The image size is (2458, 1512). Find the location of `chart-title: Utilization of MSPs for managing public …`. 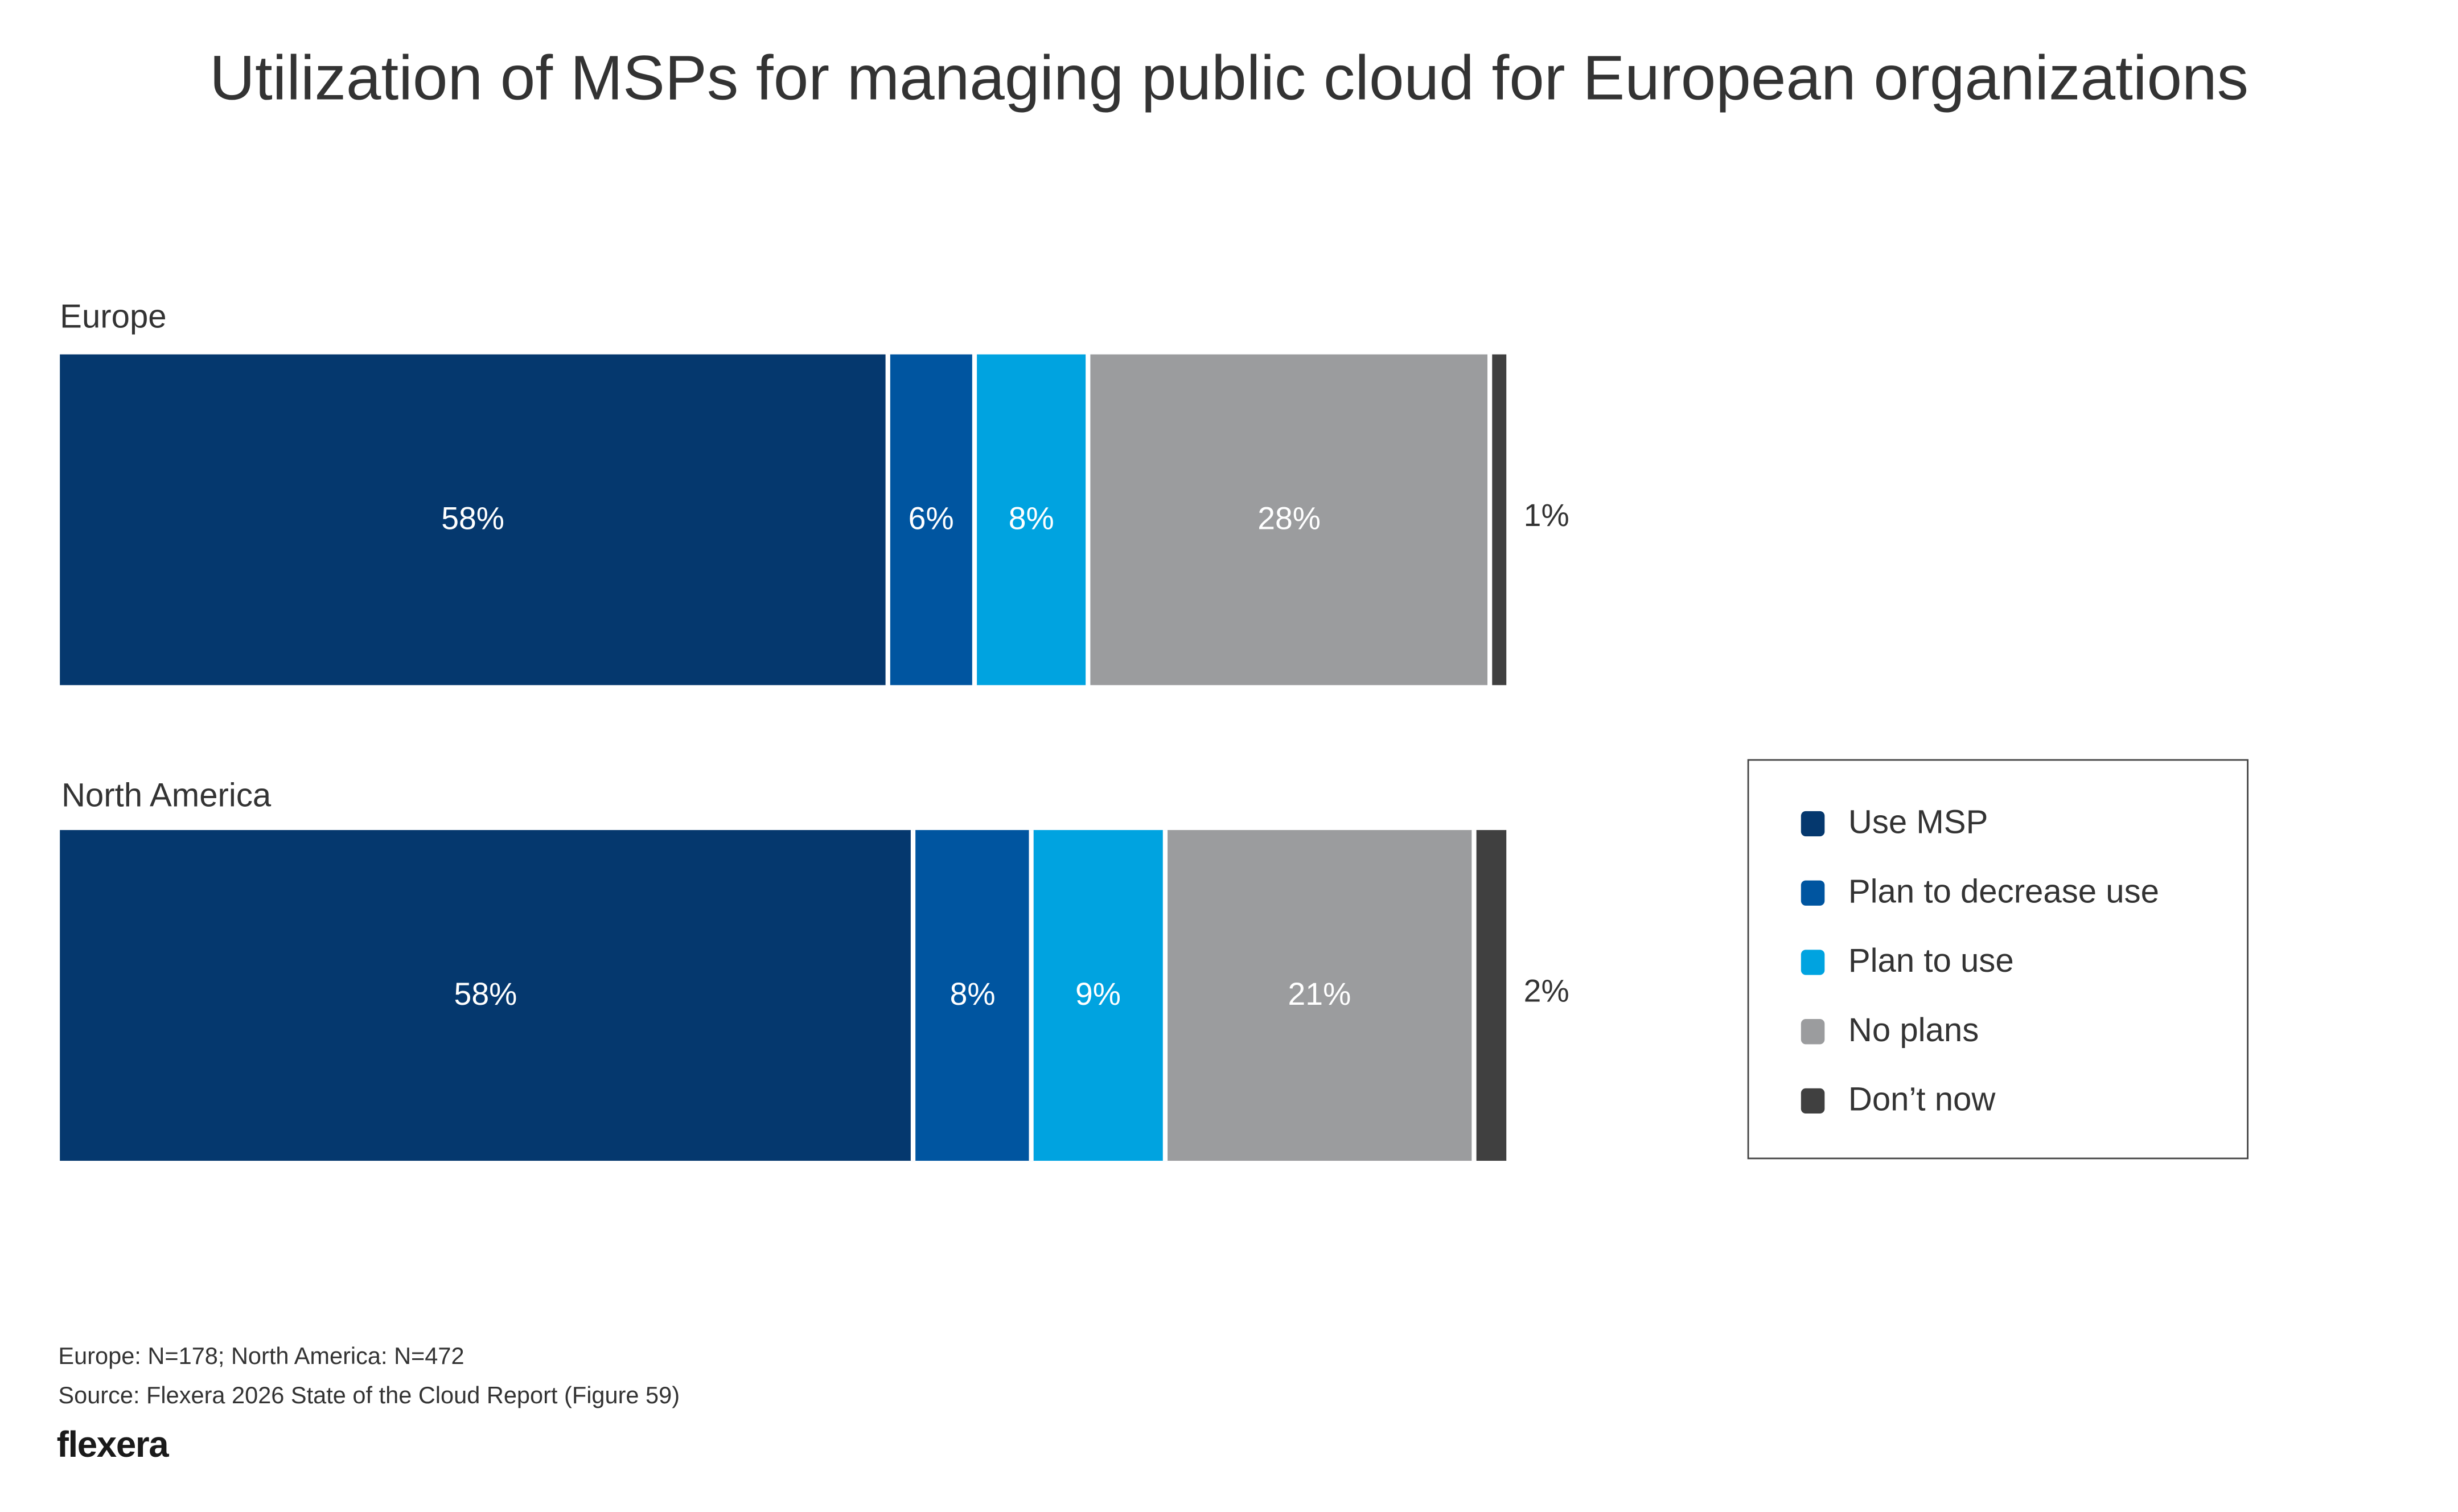

chart-title: Utilization of MSPs for managing public … is located at coordinates (1229, 79).